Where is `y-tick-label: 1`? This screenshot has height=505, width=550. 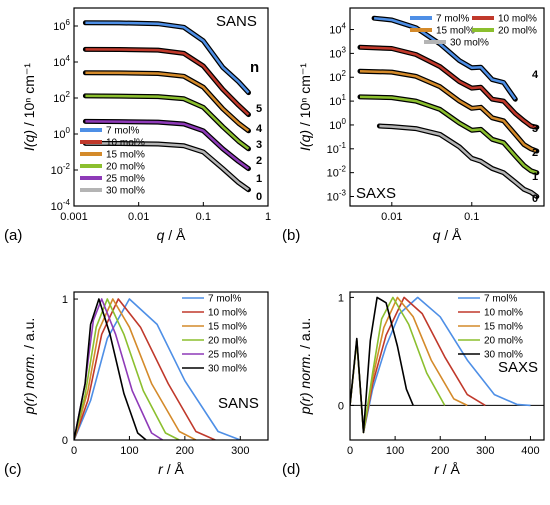 y-tick-label: 1 is located at coordinates (65, 300).